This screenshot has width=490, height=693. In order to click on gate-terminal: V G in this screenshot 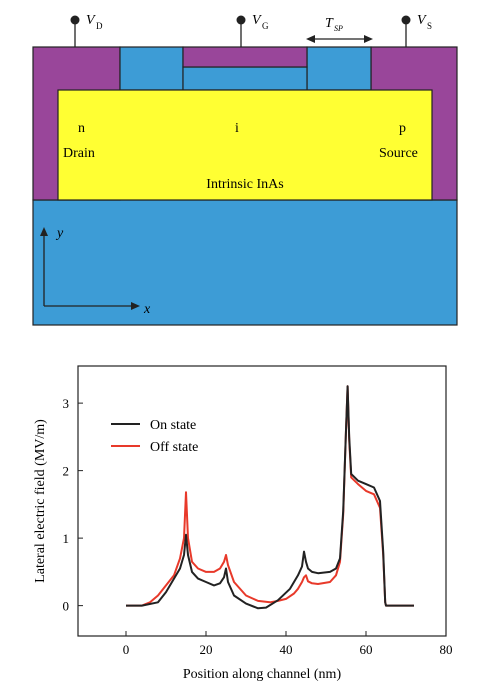, I will do `click(252, 30)`.